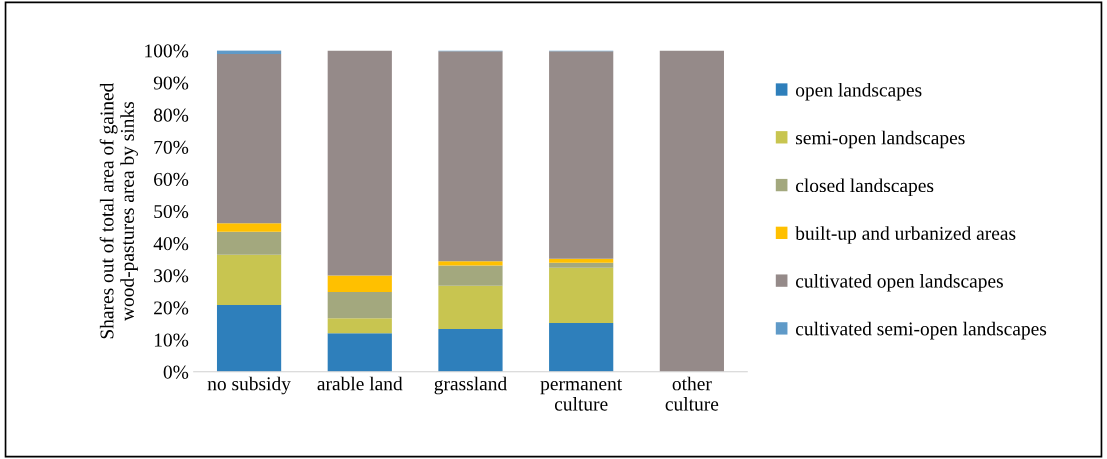 The image size is (1107, 459). I want to click on y-tick-label: 30%, so click(171, 276).